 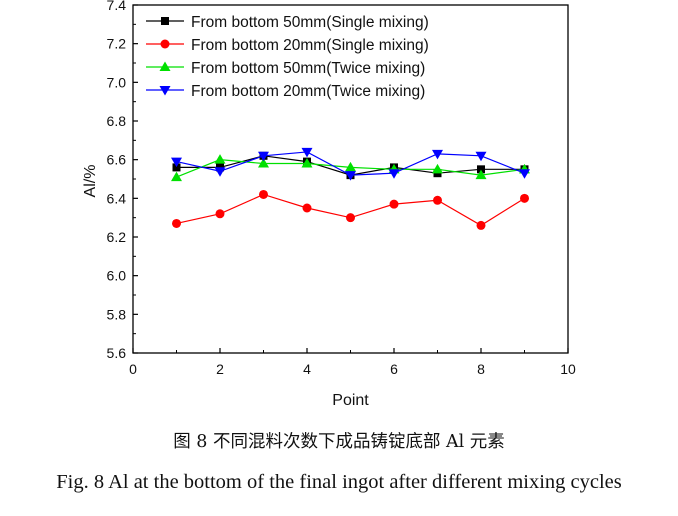 I want to click on y-tick-label: 5.6, so click(x=117, y=353).